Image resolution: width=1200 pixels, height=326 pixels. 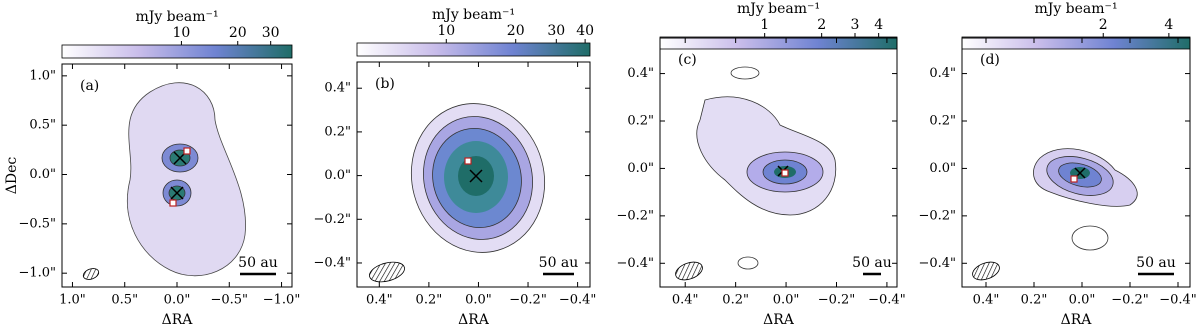 What do you see at coordinates (1055, 214) in the screenshot?
I see `emission-d` at bounding box center [1055, 214].